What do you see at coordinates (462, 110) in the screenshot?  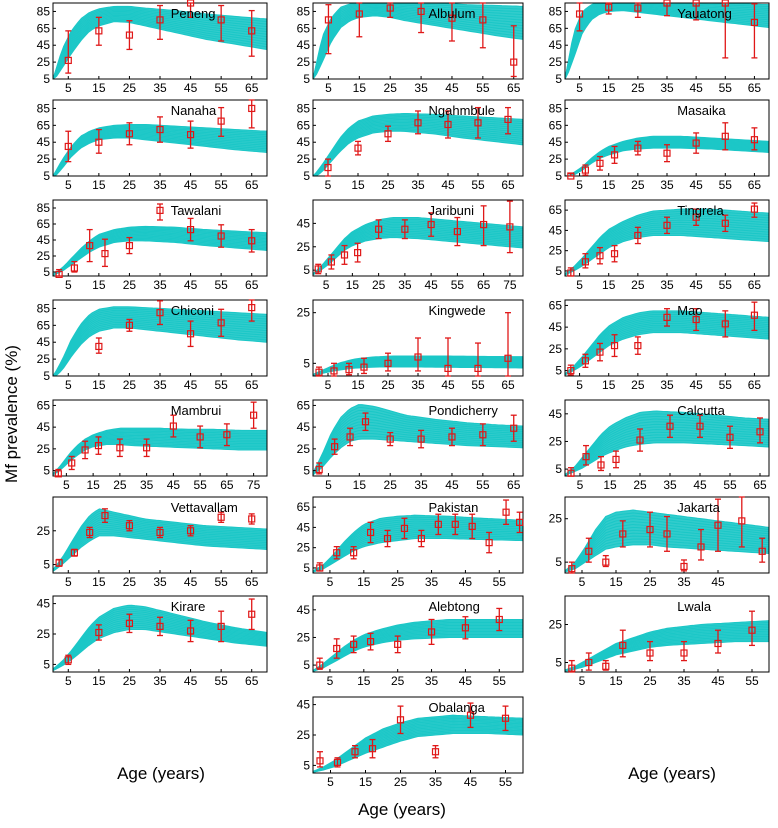 I see `panel-title: Ngahmbule` at bounding box center [462, 110].